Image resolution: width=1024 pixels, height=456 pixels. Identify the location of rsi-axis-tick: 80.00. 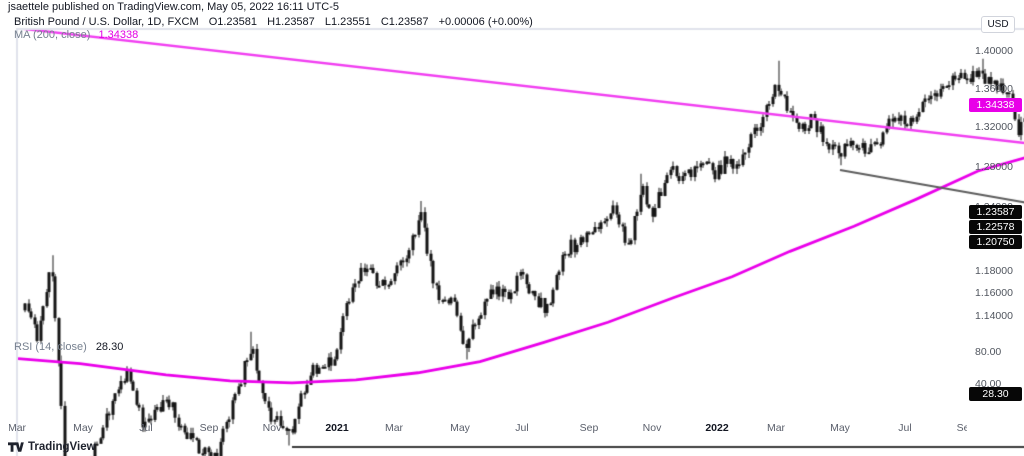
(988, 352).